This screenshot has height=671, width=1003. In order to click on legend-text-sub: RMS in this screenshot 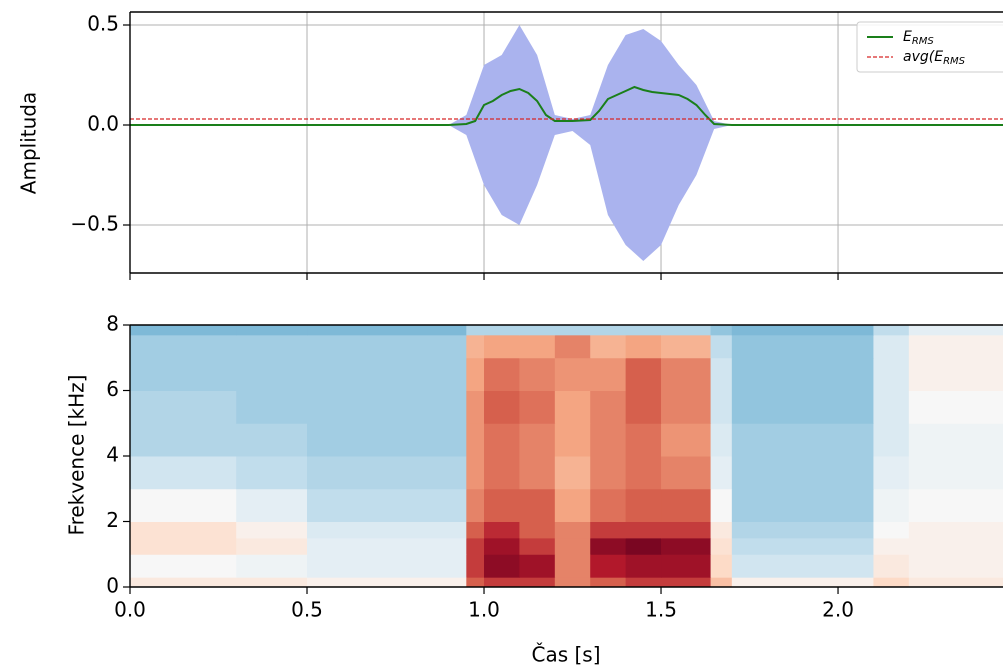, I will do `click(923, 41)`.